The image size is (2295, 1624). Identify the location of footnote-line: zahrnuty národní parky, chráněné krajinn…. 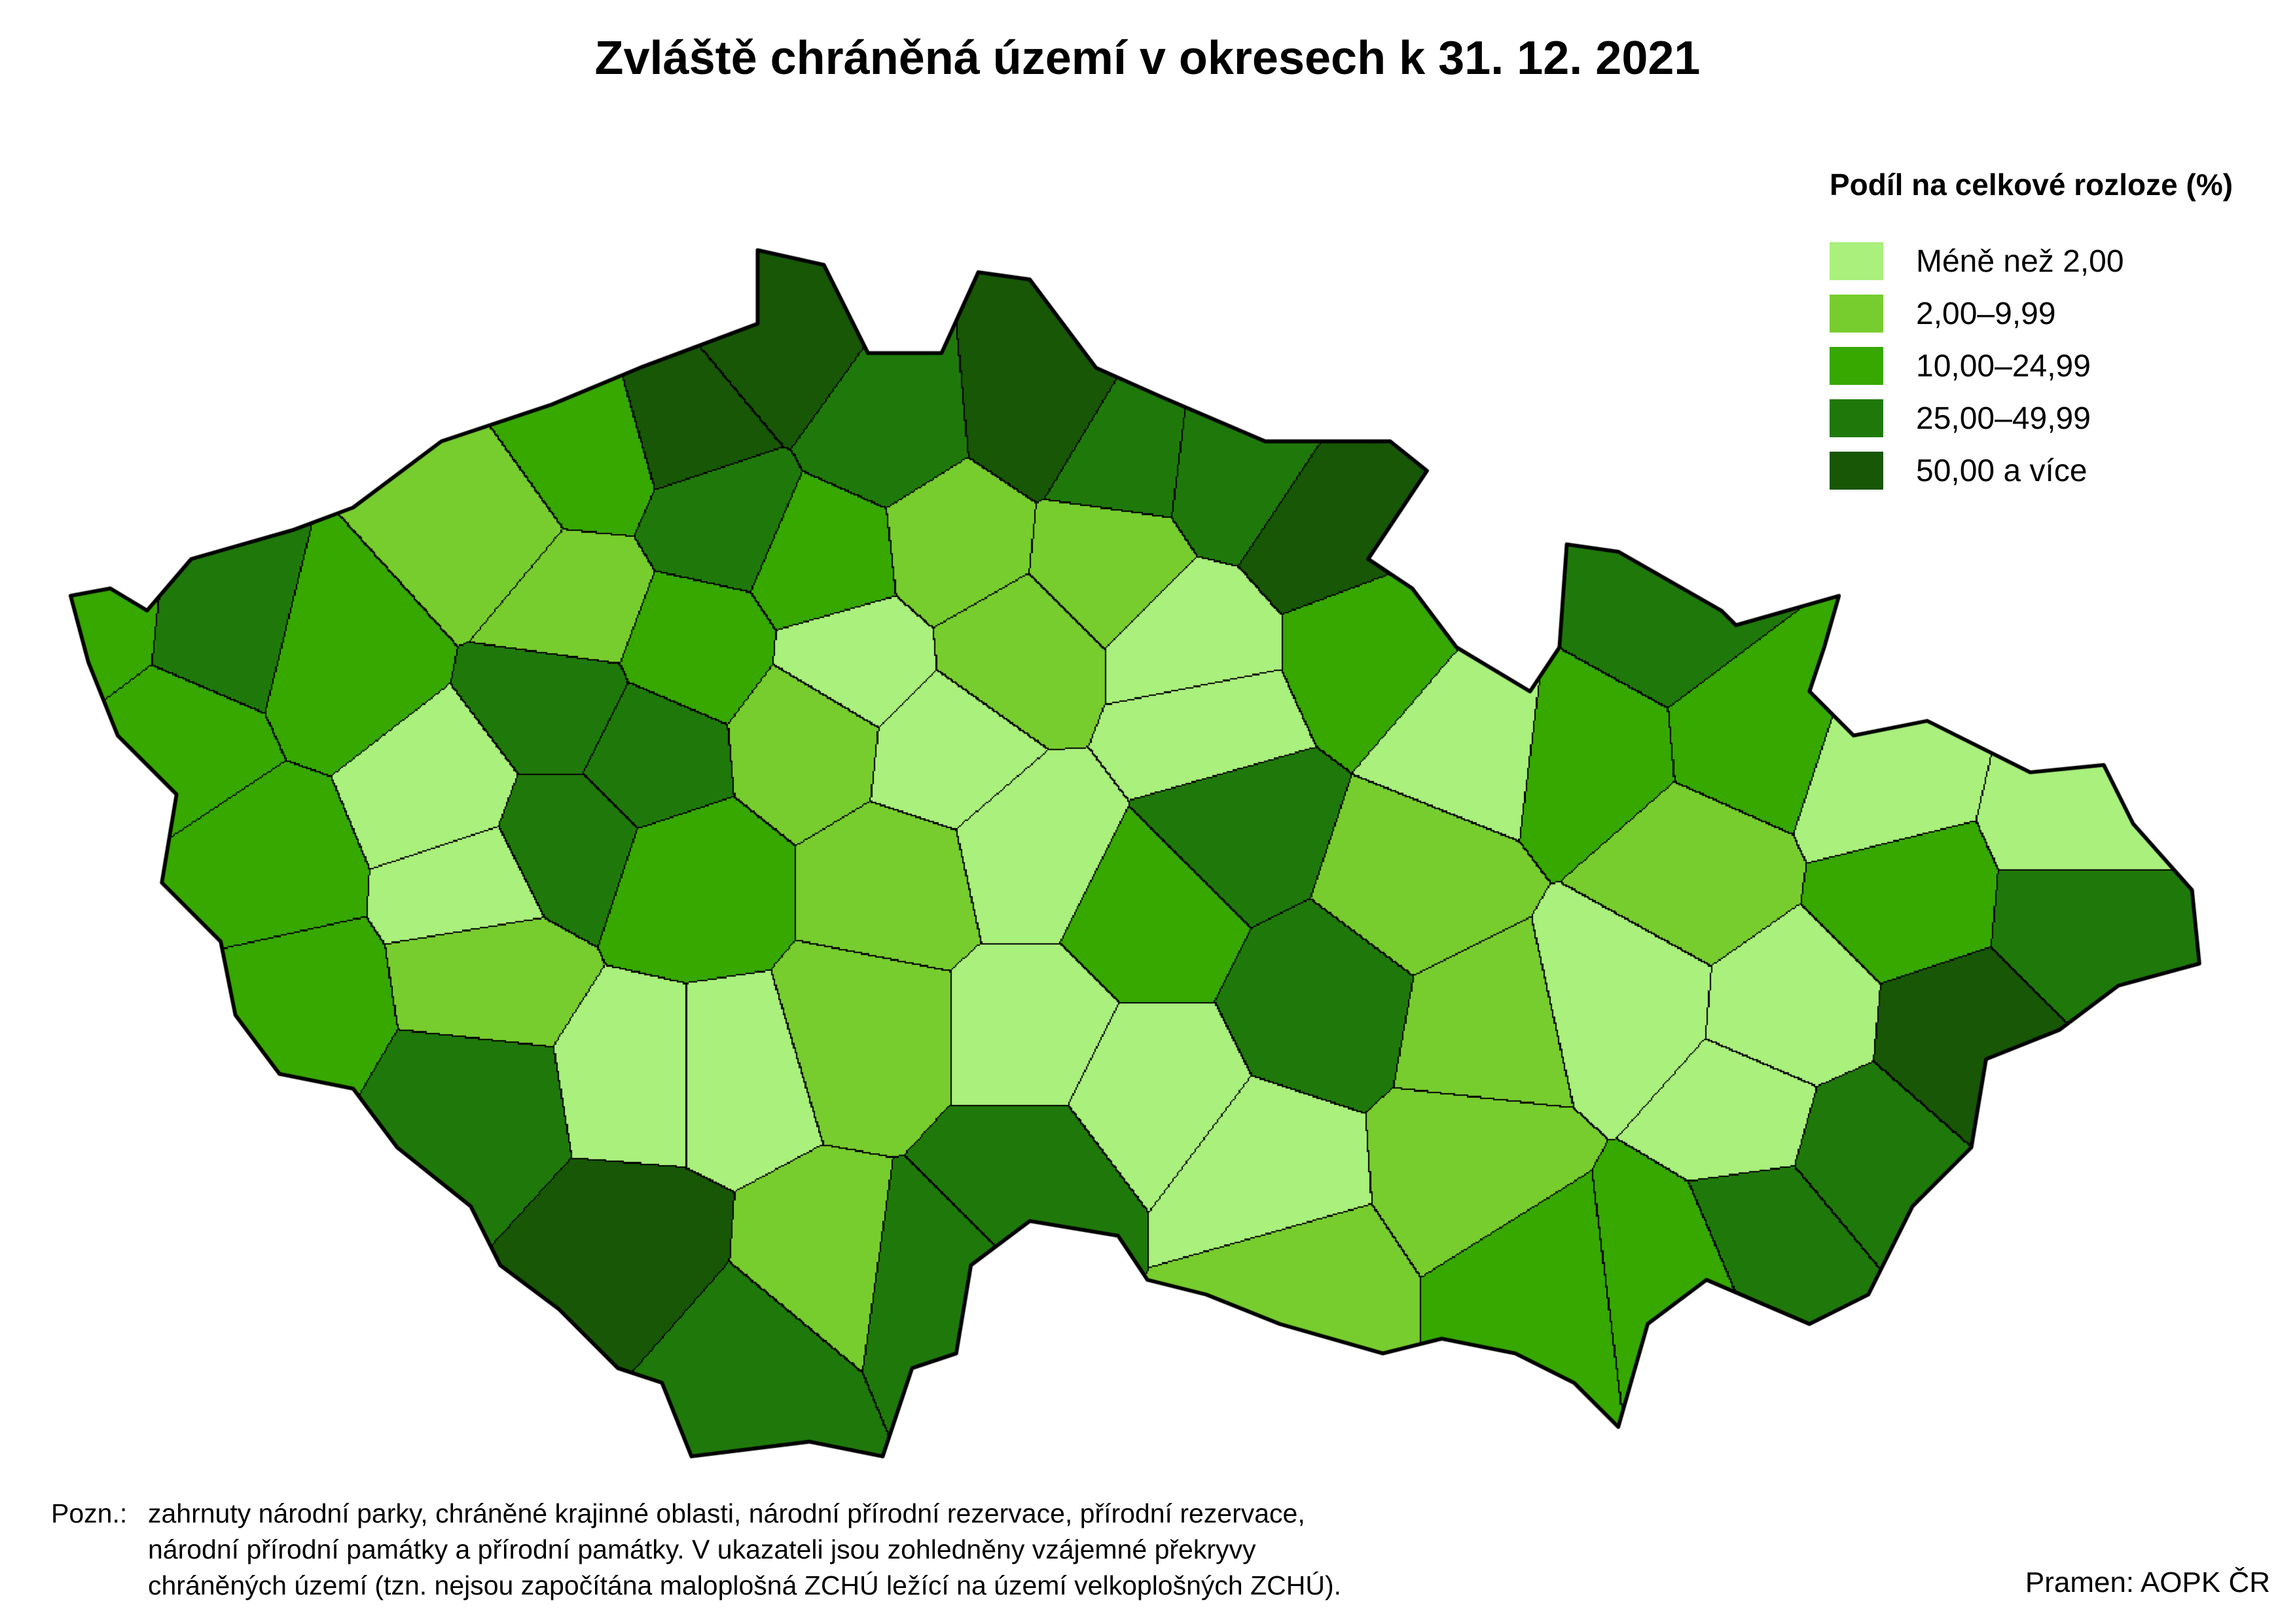
(727, 1513).